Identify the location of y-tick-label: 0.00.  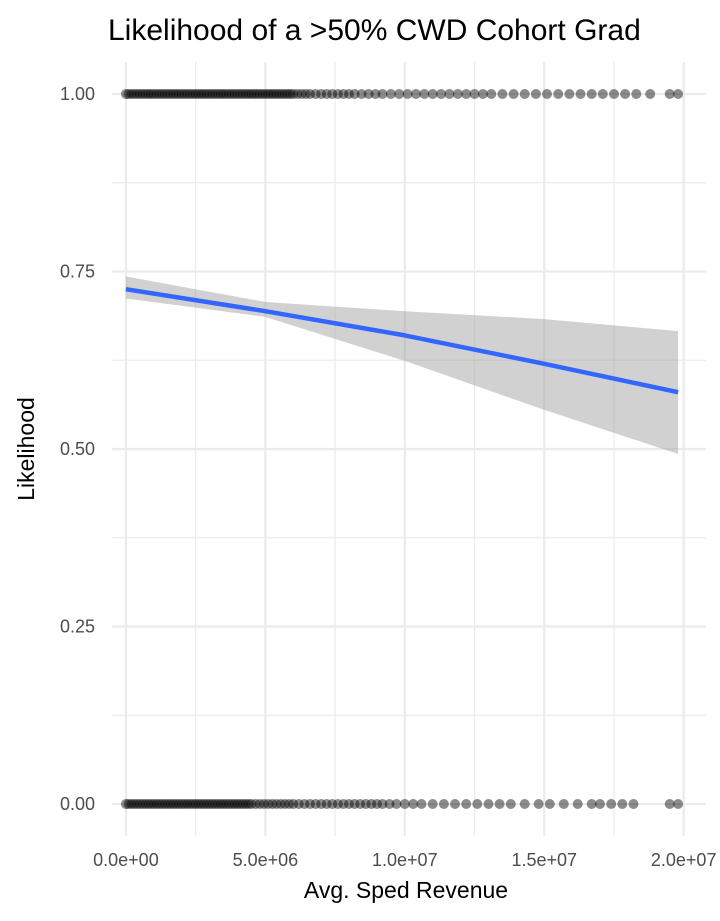
(77, 804).